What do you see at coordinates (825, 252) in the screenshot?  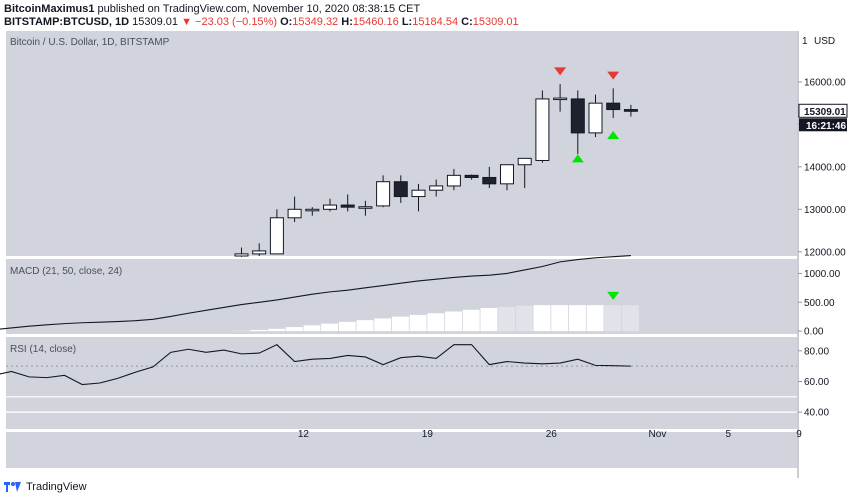 I see `price-axis-tick: 12000.00` at bounding box center [825, 252].